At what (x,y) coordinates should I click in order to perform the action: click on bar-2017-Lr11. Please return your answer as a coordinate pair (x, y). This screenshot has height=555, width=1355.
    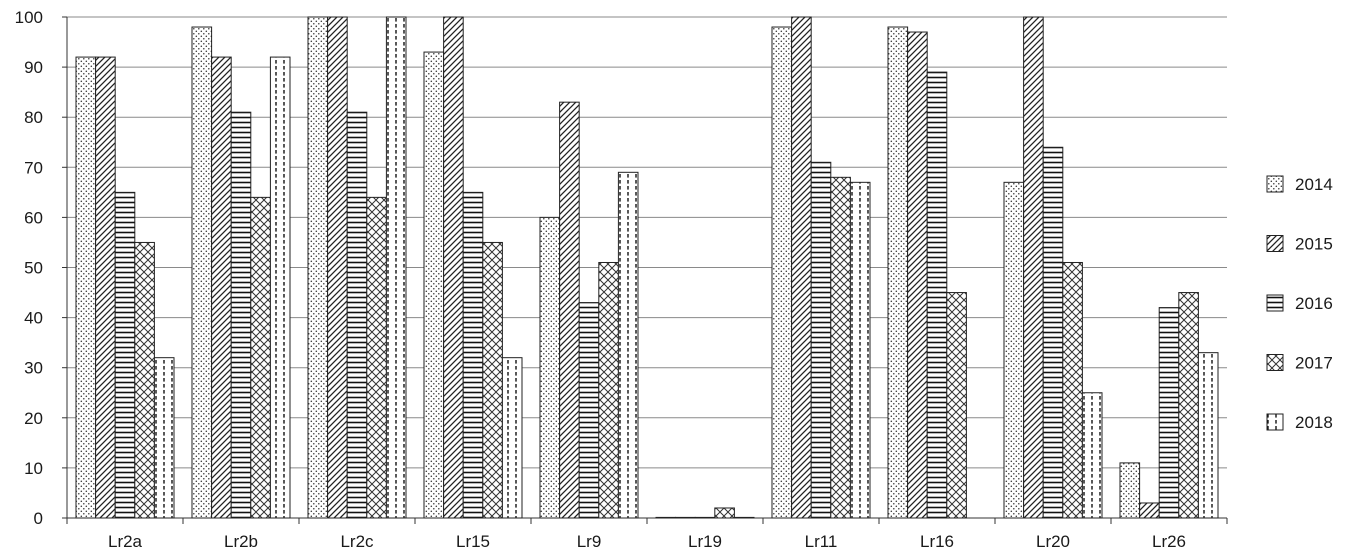
    Looking at the image, I should click on (840, 347).